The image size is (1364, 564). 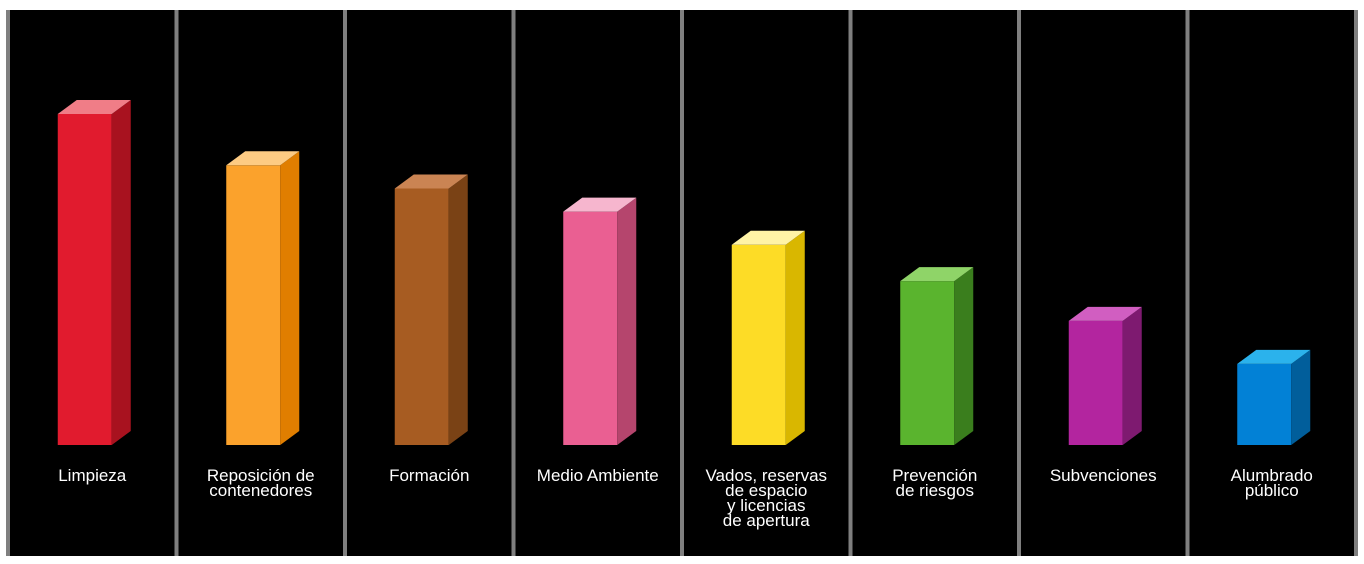 I want to click on frame-bottom, so click(x=682, y=560).